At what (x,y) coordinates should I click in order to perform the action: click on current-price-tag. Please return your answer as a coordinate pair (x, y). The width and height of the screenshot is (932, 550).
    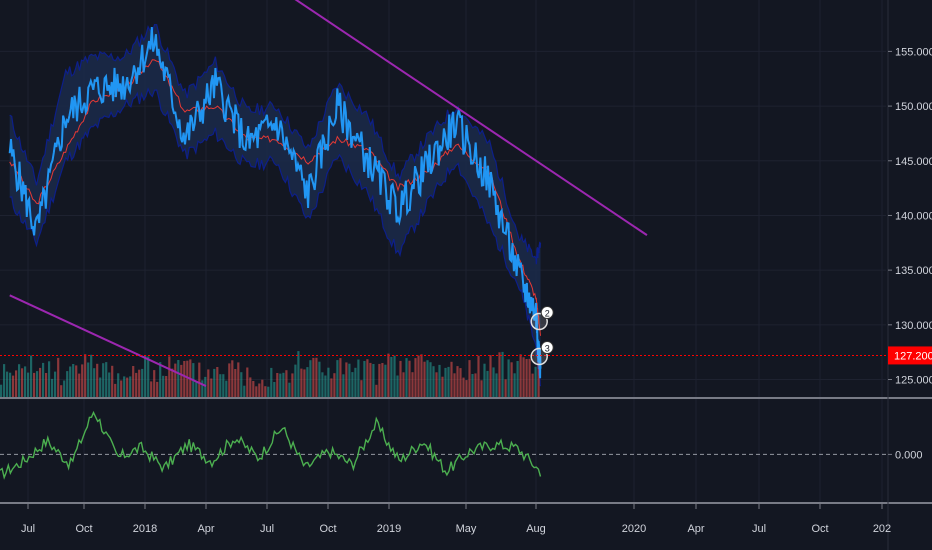
    Looking at the image, I should click on (910, 355).